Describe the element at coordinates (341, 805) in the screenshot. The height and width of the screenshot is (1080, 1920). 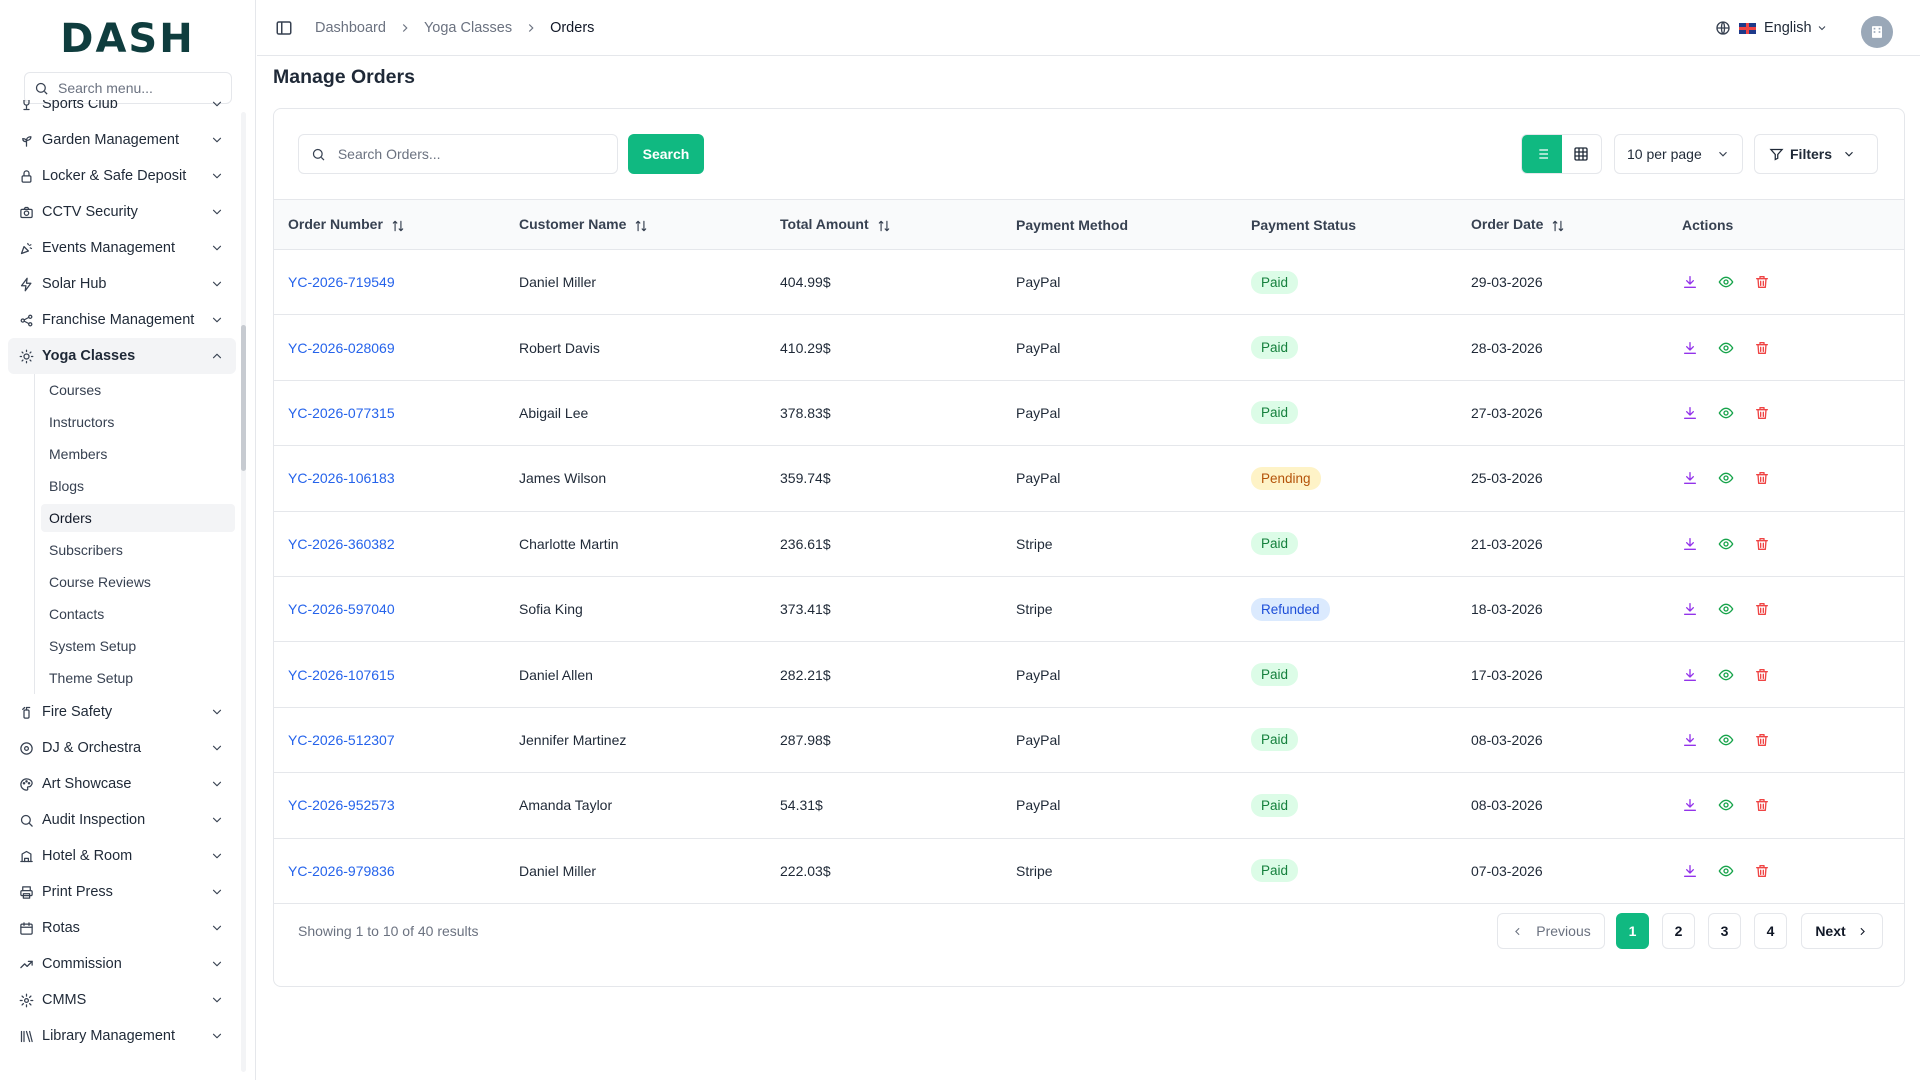
I see `order-number-link: YC-2026-952573` at that location.